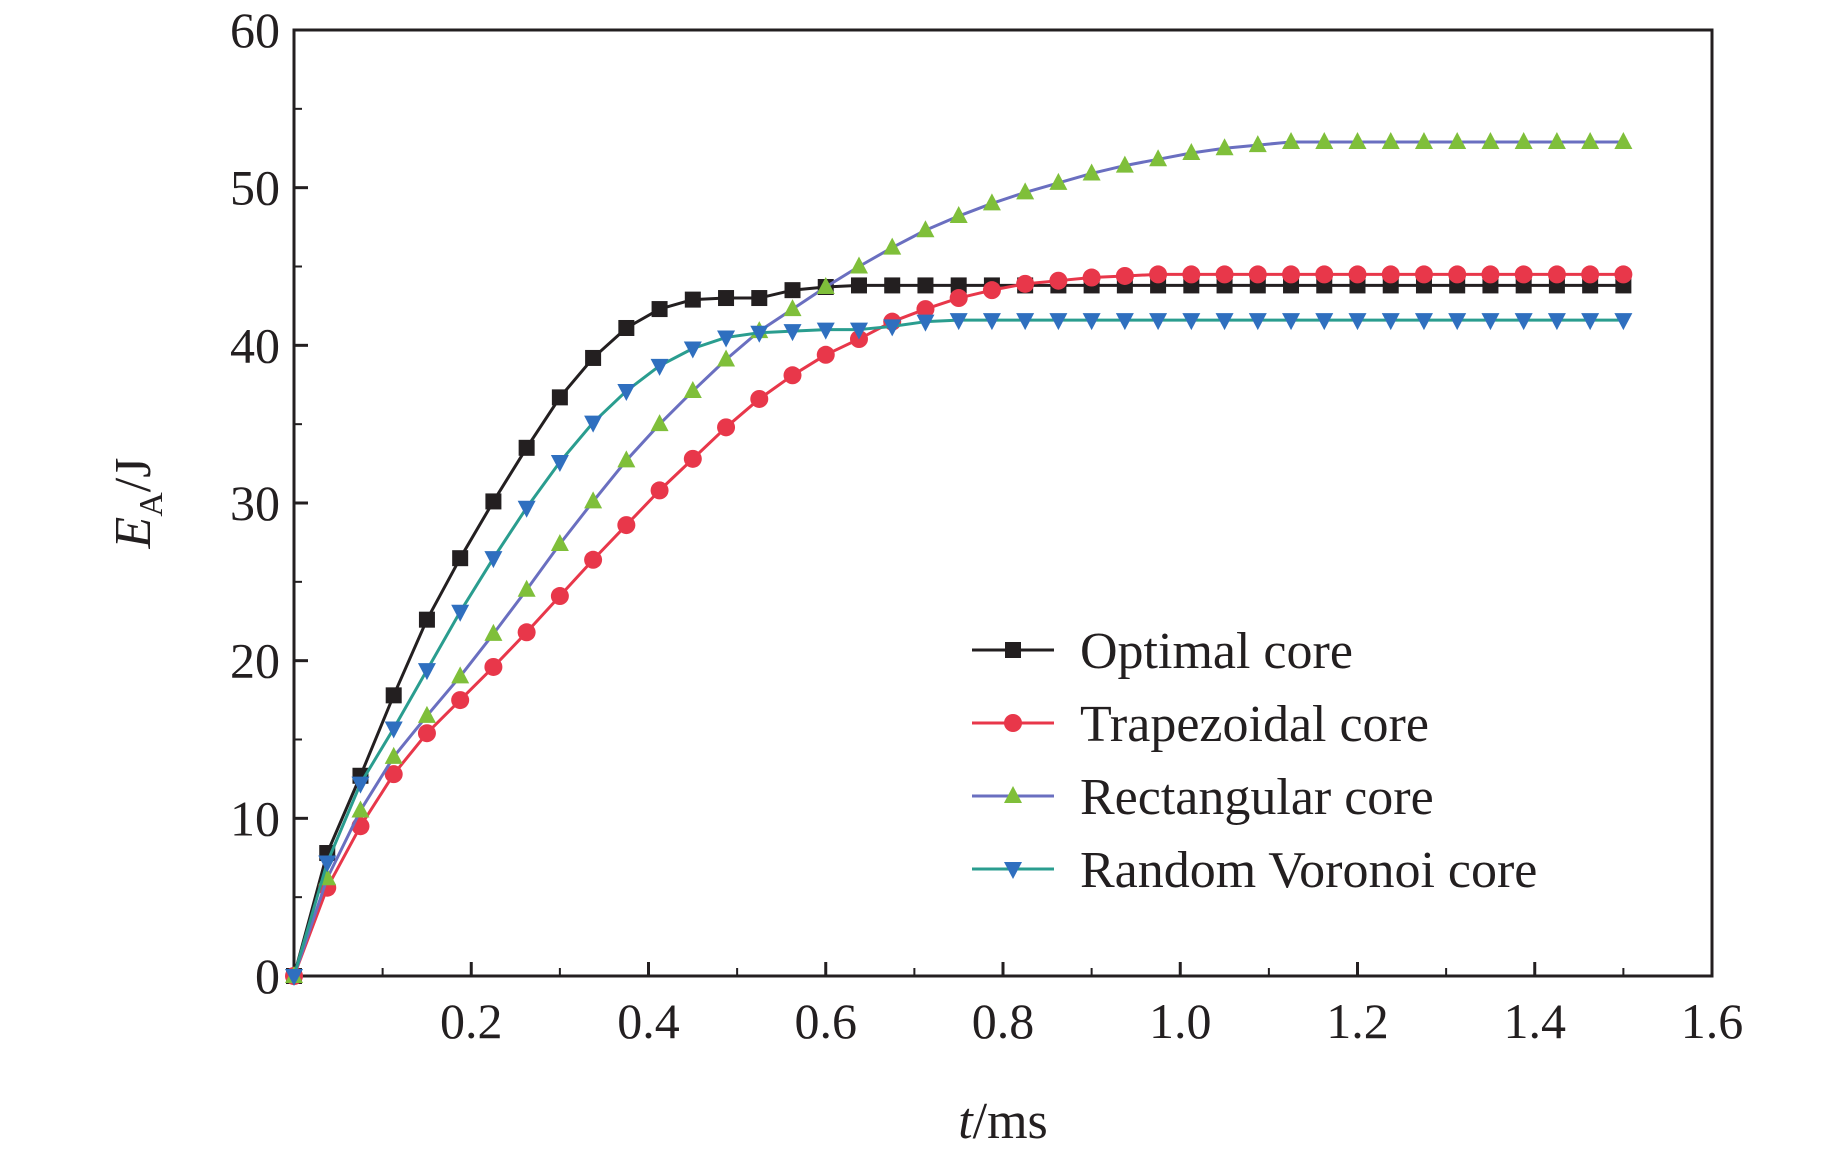 The image size is (1843, 1160). I want to click on y-tick-label: 40, so click(255, 345).